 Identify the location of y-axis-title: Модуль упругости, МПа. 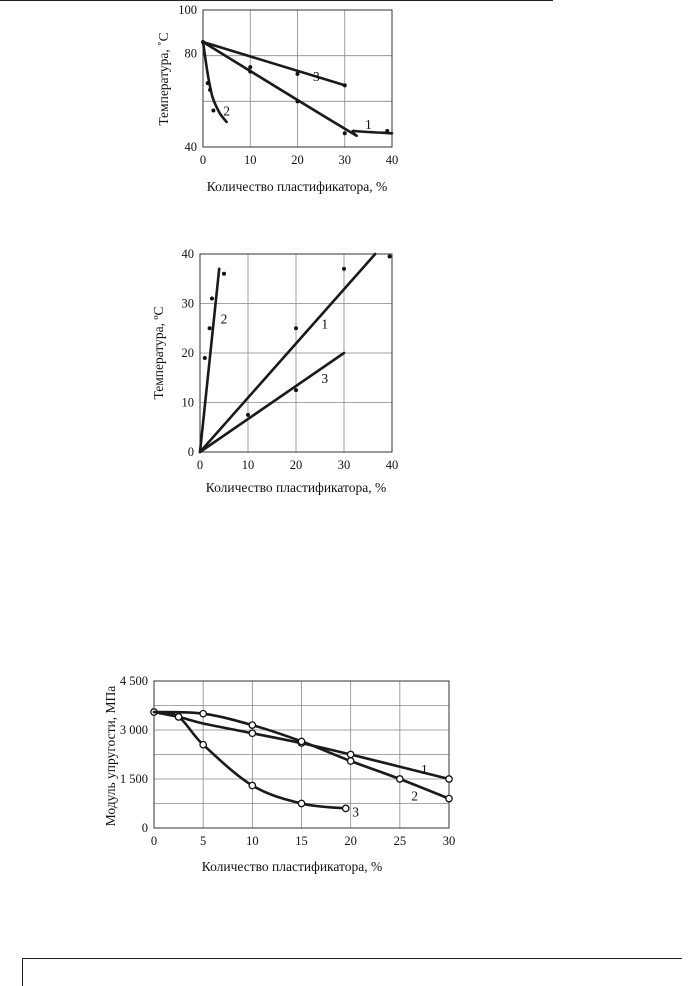
(110, 756).